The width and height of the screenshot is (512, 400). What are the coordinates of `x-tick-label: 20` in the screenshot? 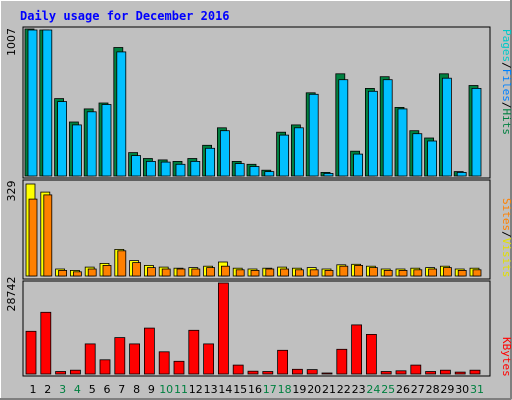 It's located at (314, 389).